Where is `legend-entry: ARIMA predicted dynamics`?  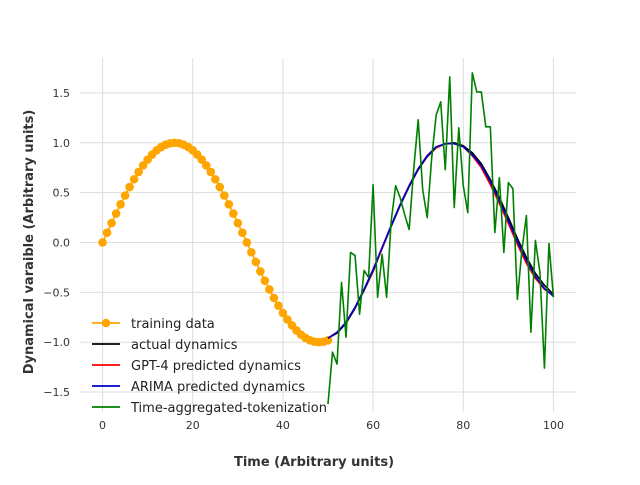 legend-entry: ARIMA predicted dynamics is located at coordinates (198, 387).